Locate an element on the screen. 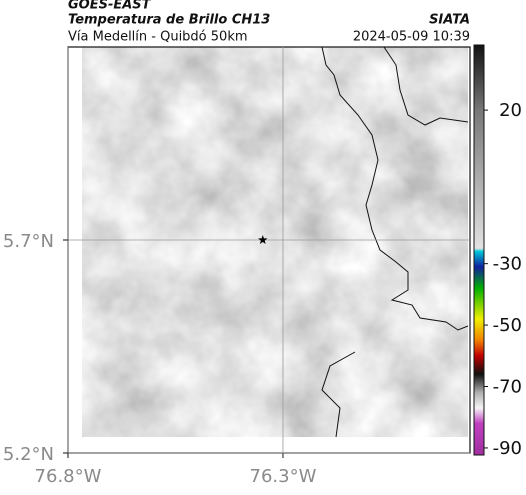 The width and height of the screenshot is (526, 495). location-marker is located at coordinates (263, 239).